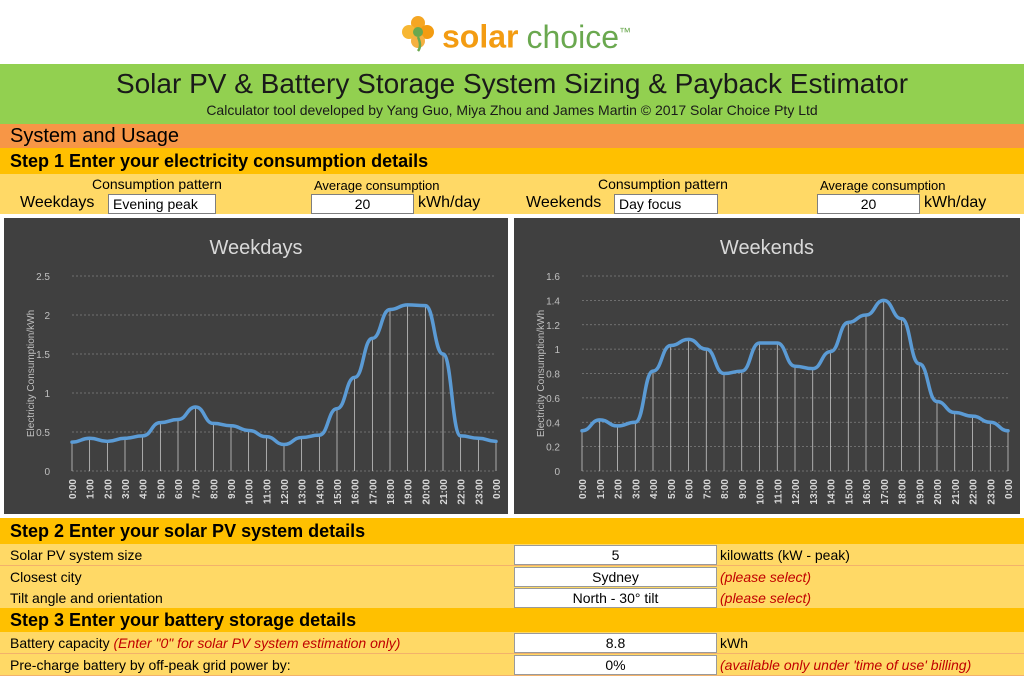 This screenshot has width=1024, height=677. What do you see at coordinates (885, 492) in the screenshot?
I see `x-tick-label: 17:00` at bounding box center [885, 492].